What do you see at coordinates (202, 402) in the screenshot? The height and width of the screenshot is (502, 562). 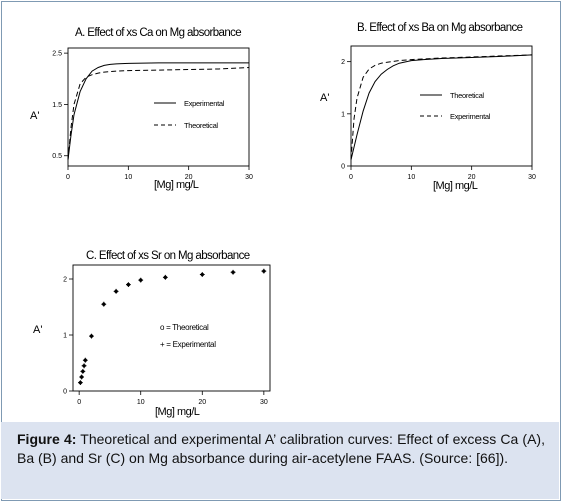 I see `x-tick-label-c: 20` at bounding box center [202, 402].